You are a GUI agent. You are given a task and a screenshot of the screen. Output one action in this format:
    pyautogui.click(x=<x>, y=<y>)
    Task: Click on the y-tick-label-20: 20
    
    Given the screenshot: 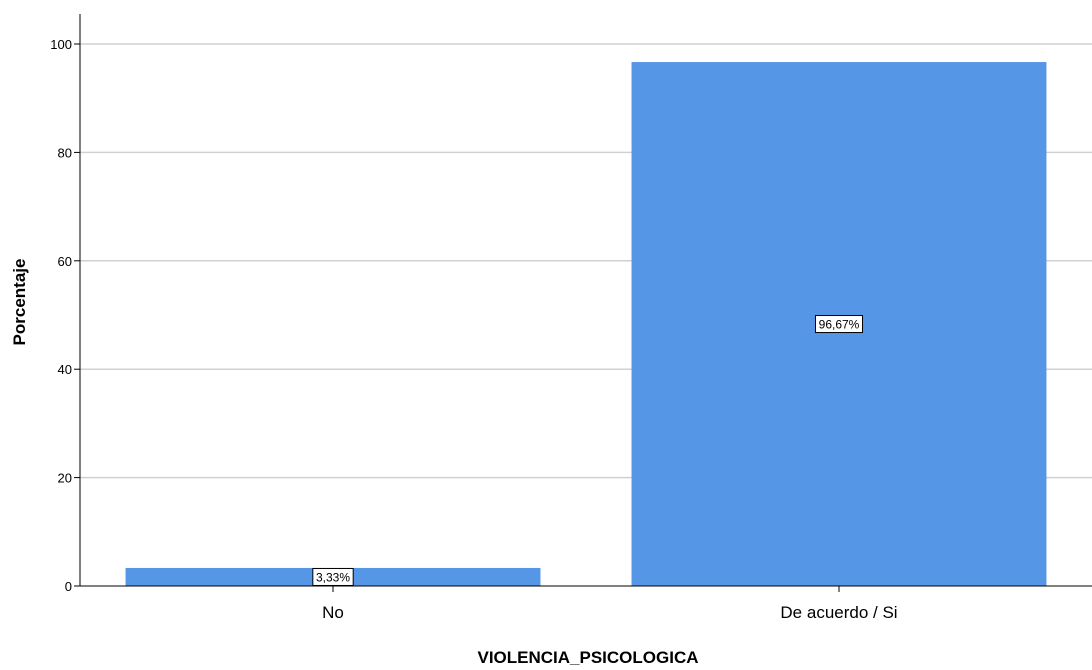 What is the action you would take?
    pyautogui.click(x=65, y=478)
    